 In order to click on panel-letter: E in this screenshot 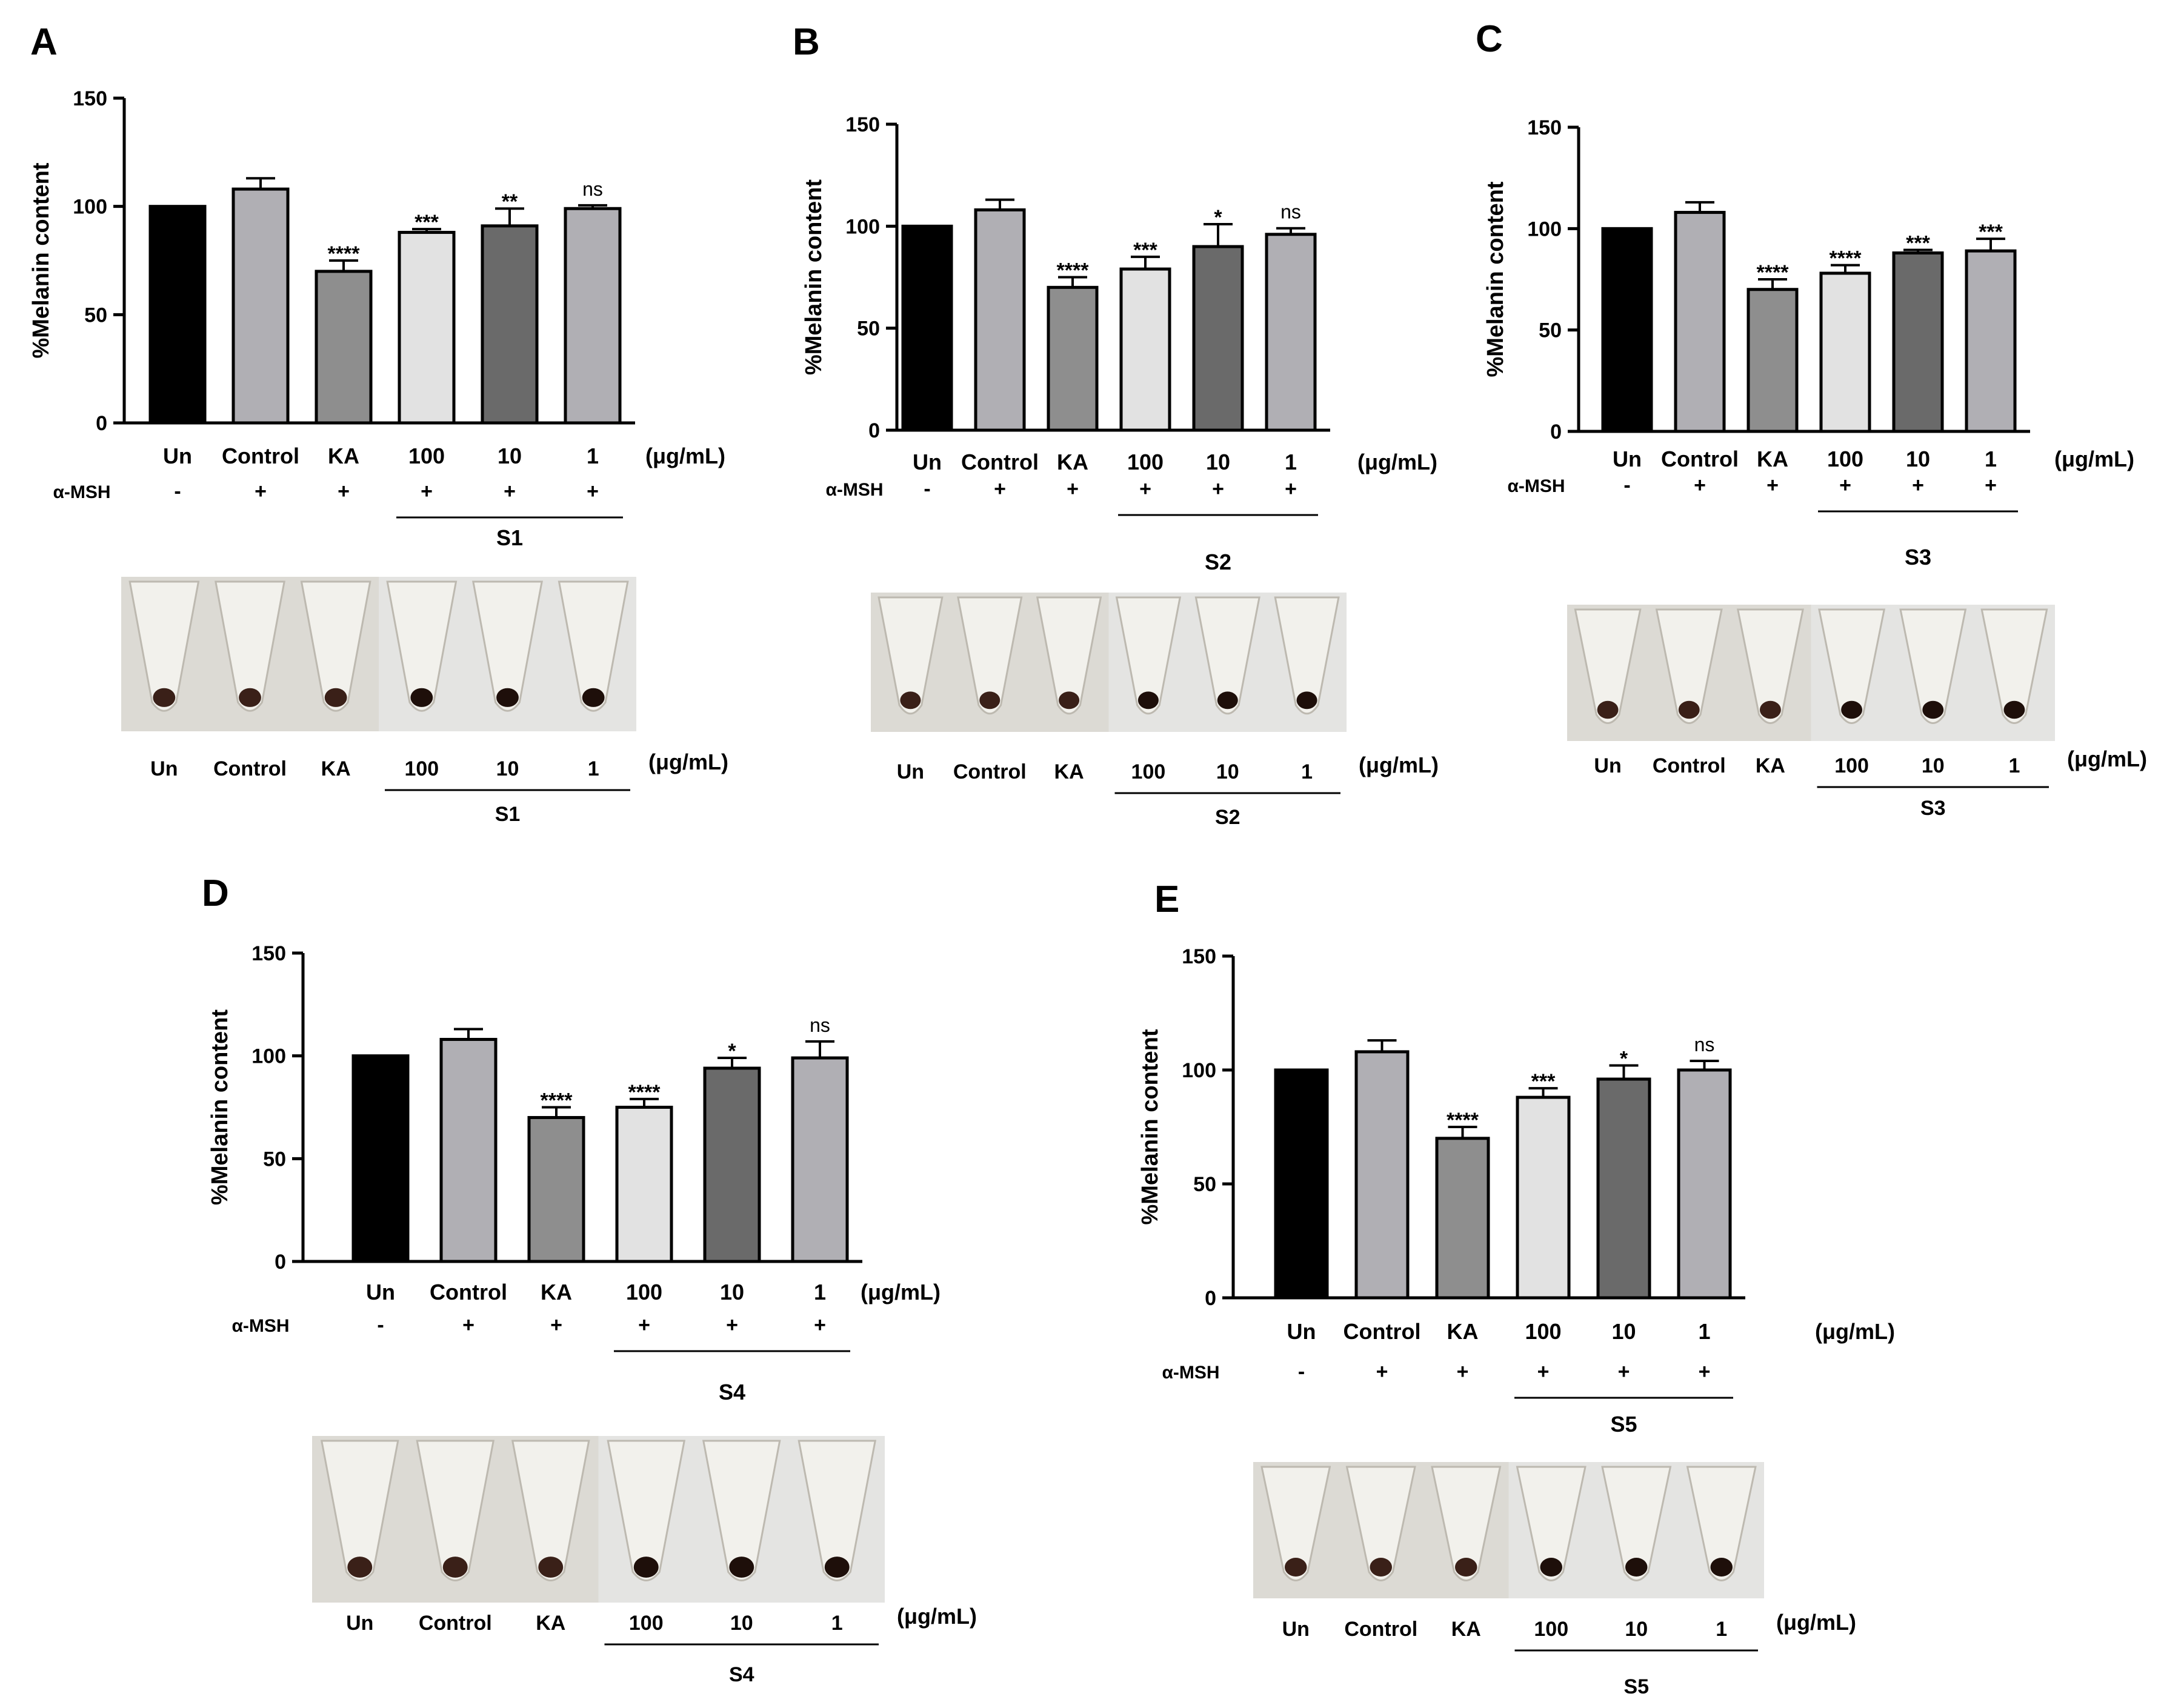, I will do `click(1166, 899)`.